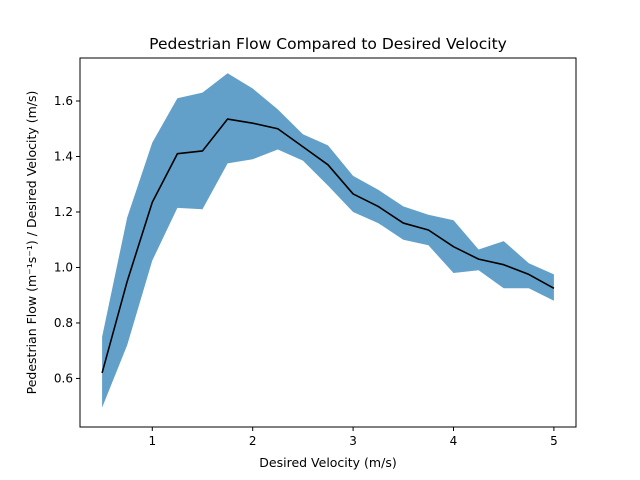  I want to click on y-tick-label: 0.8, so click(63, 323).